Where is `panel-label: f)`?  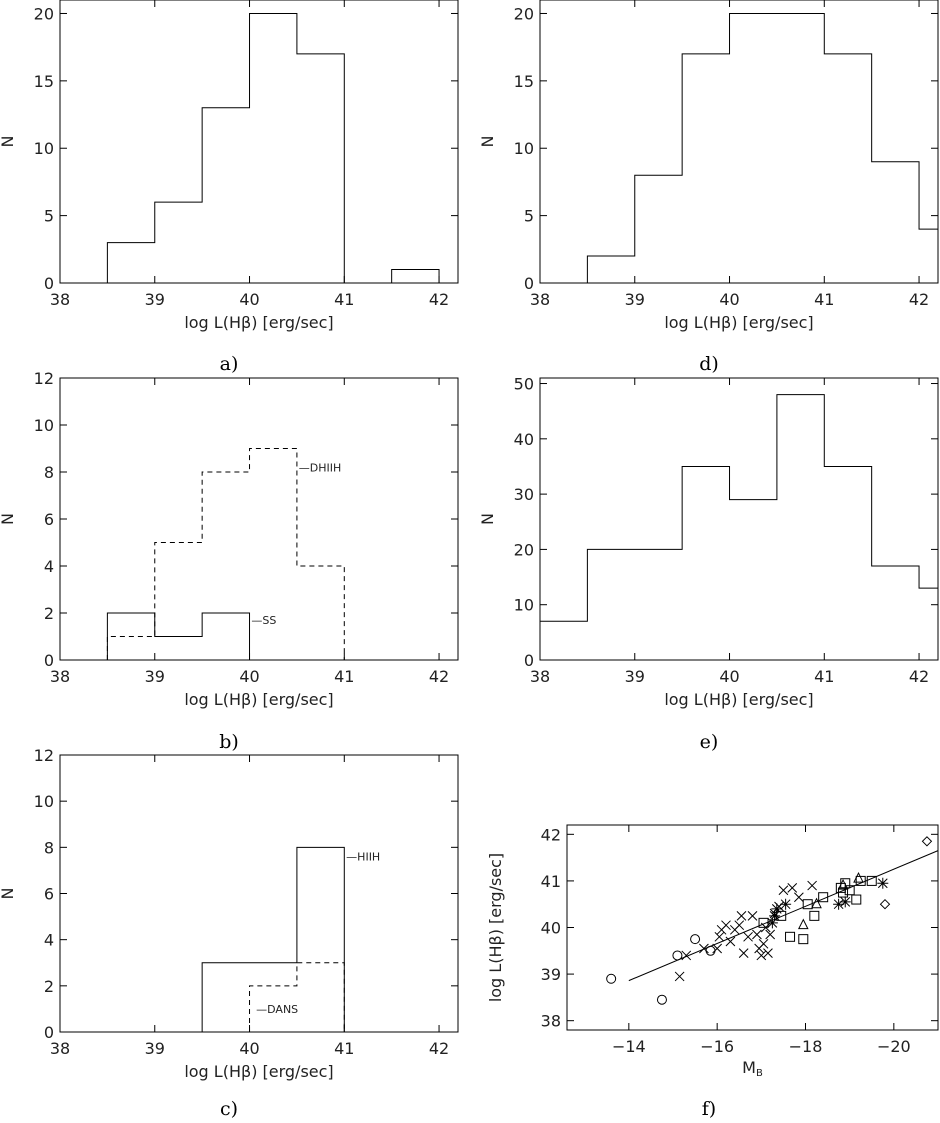
panel-label: f) is located at coordinates (709, 1109).